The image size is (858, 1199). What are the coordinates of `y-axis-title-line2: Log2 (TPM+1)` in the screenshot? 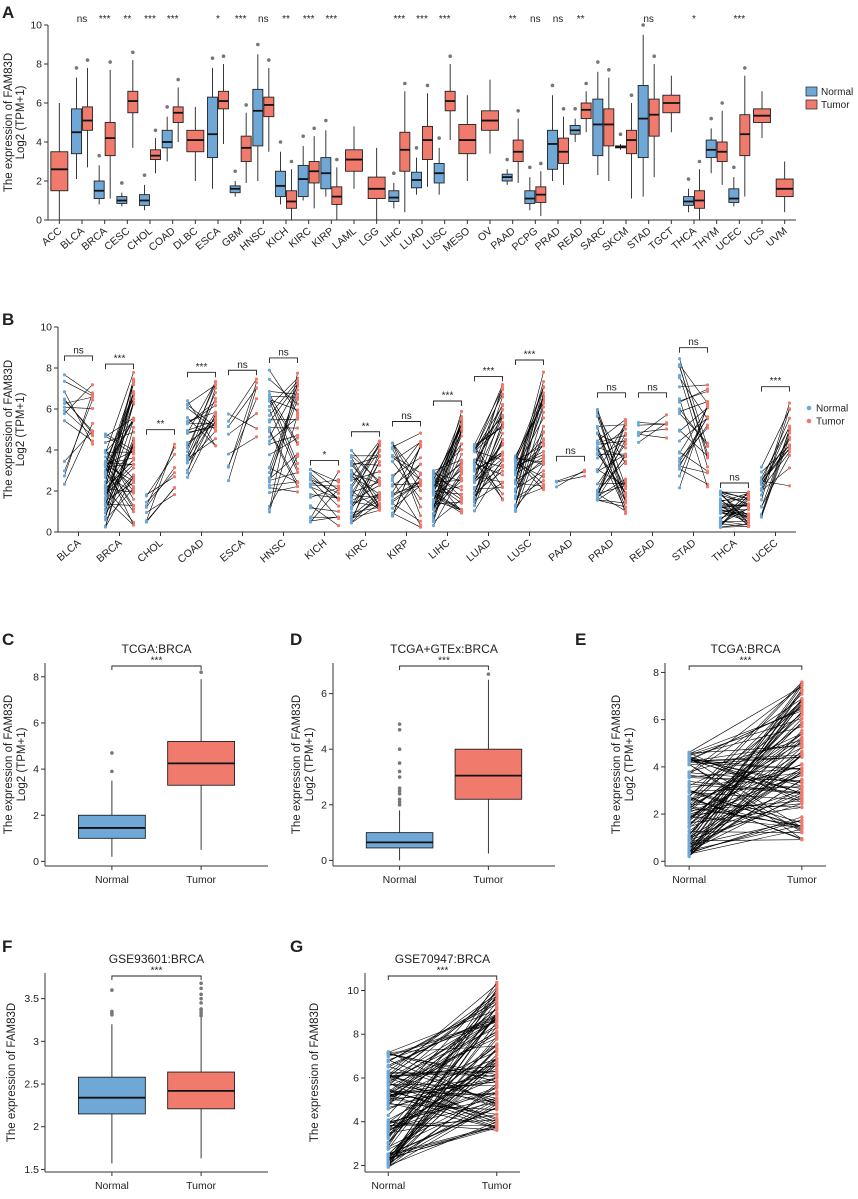 It's located at (22, 764).